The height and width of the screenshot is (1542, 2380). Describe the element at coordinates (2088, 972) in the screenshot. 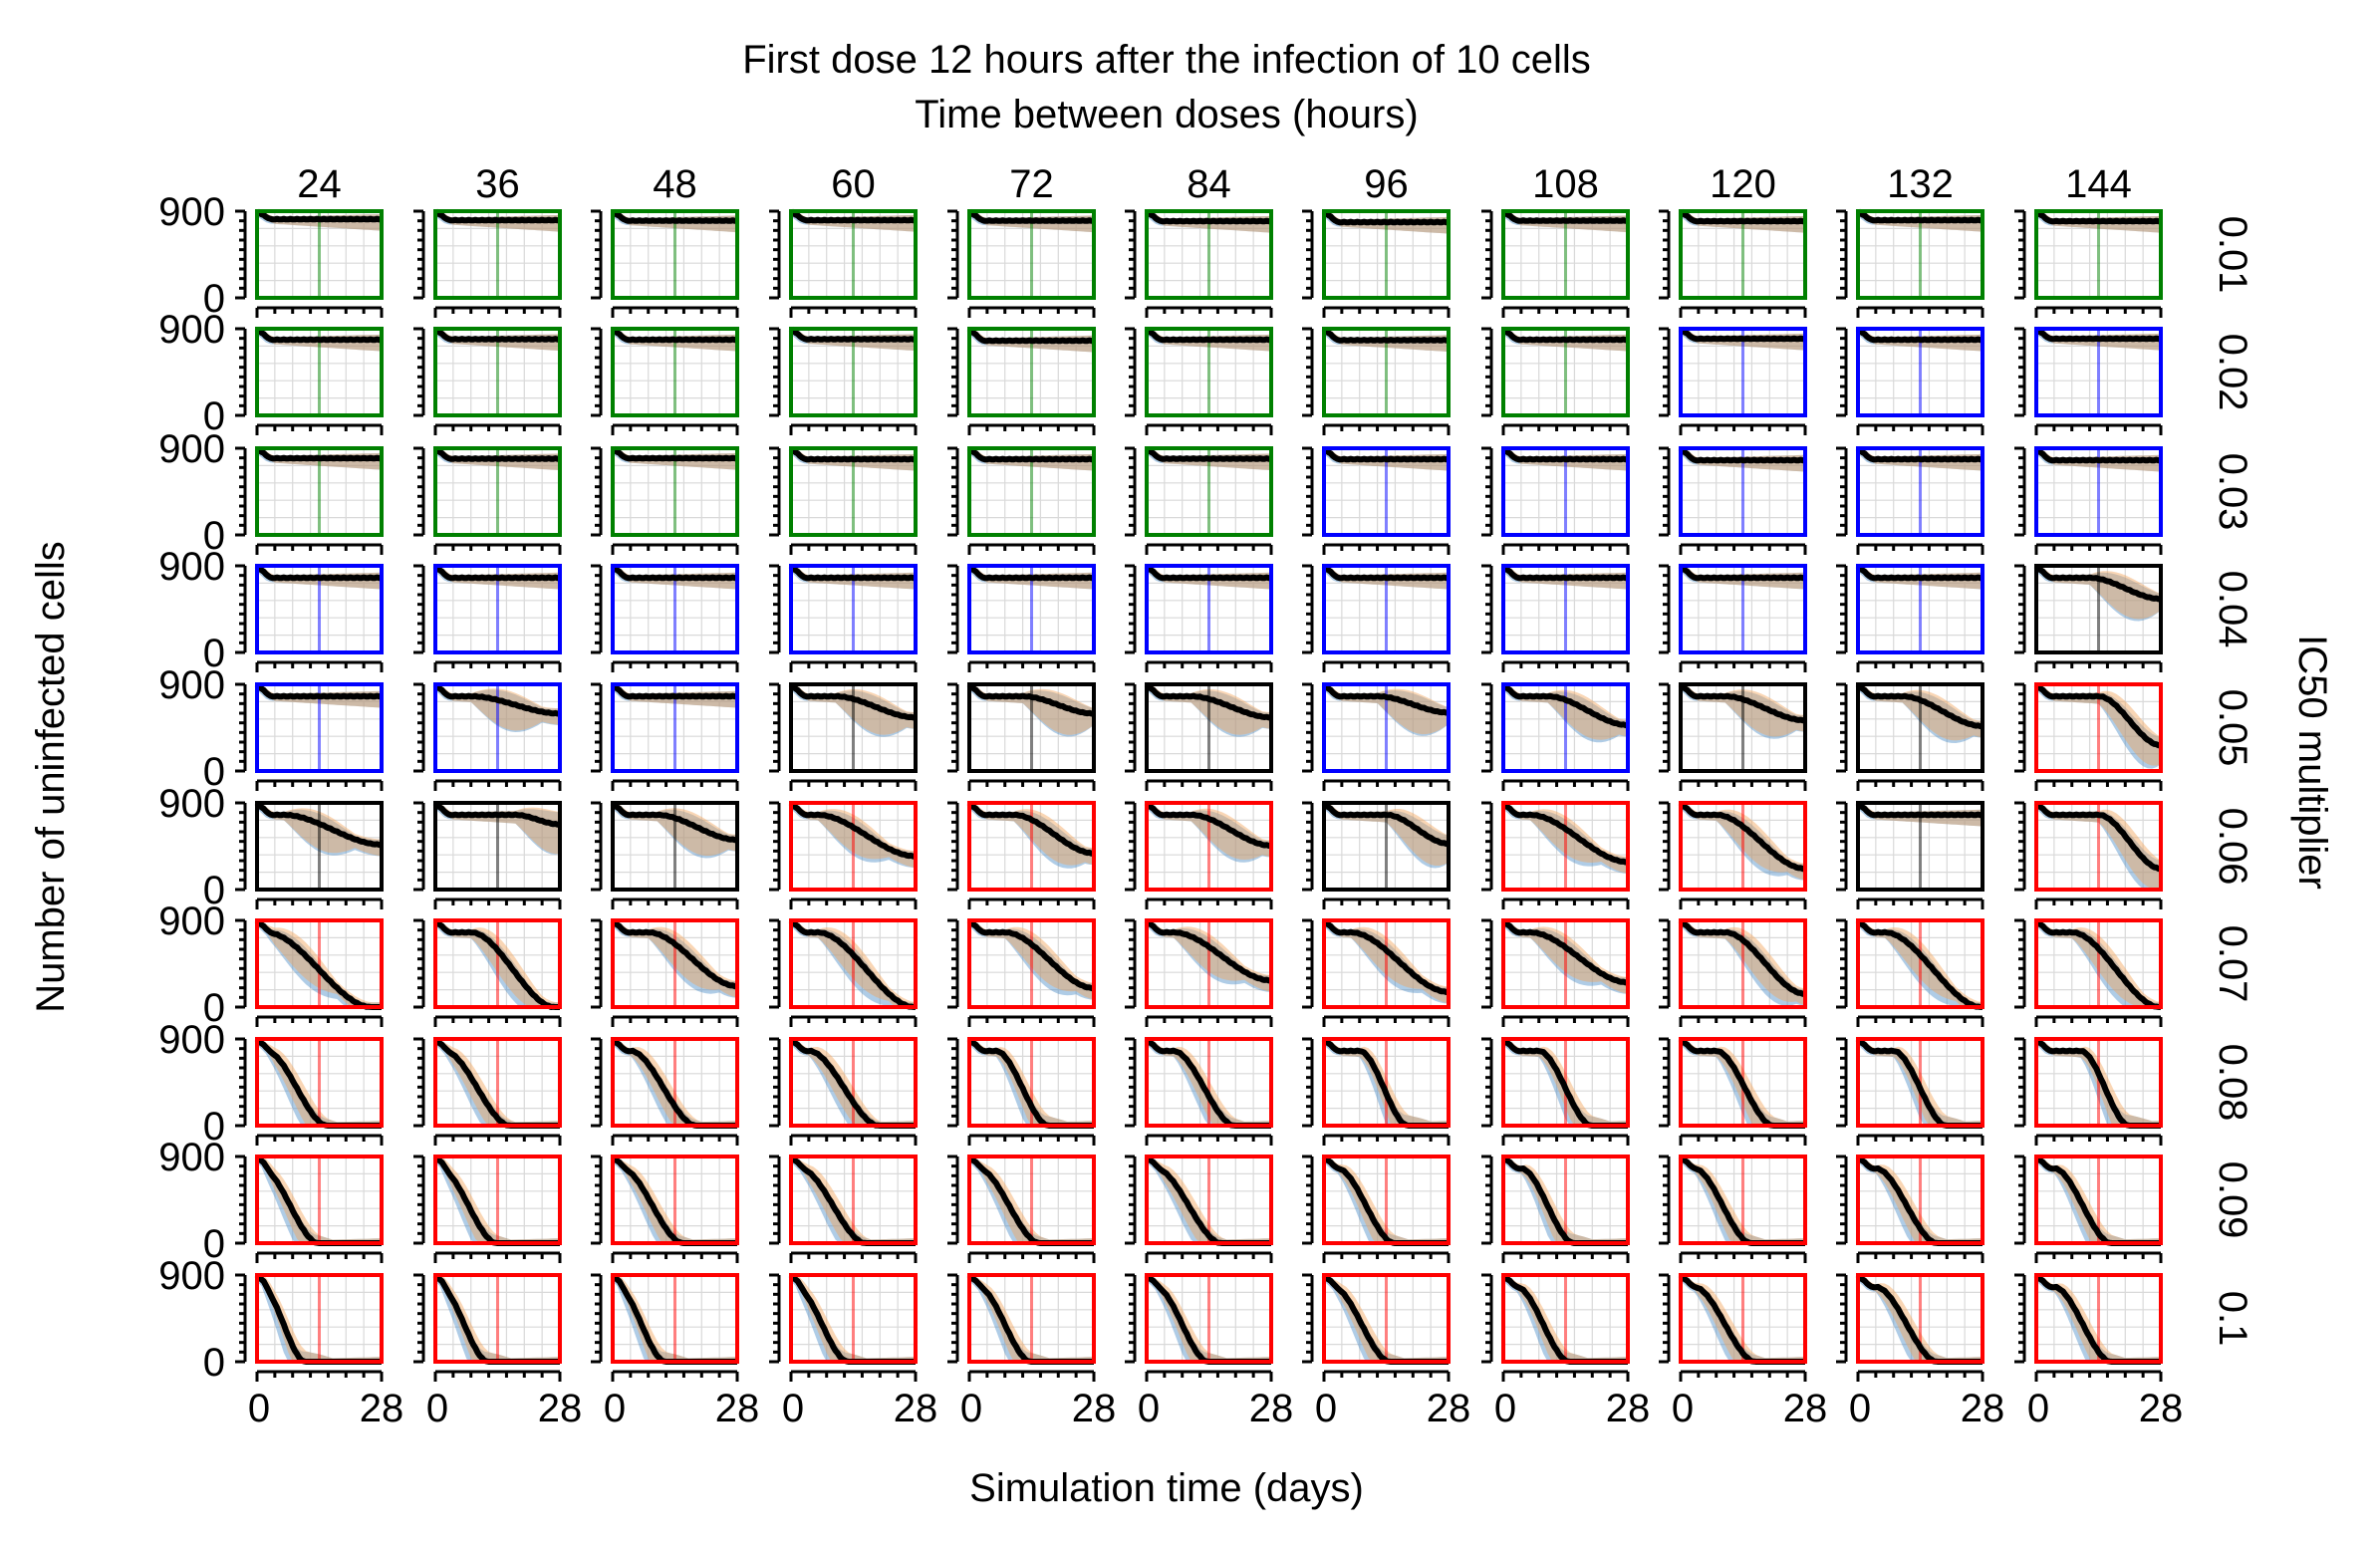

I see `panel-r6-c10` at that location.